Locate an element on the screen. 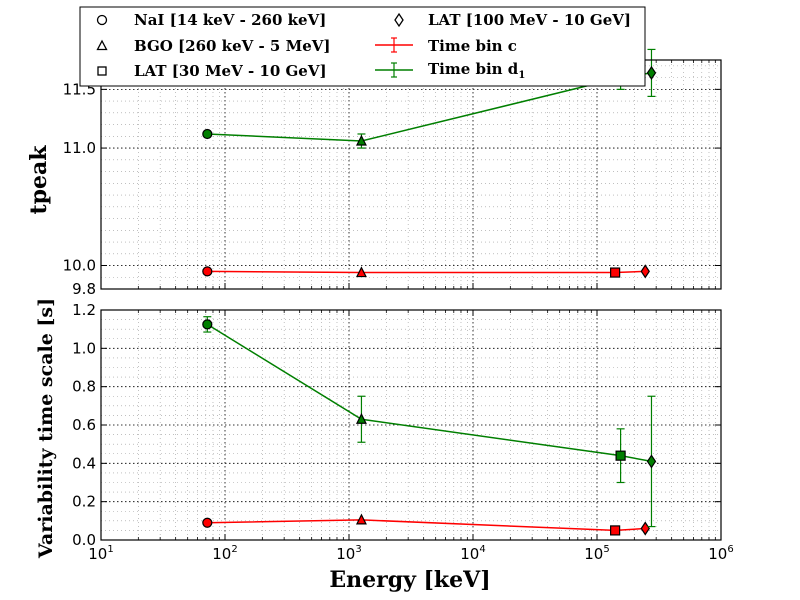 Image resolution: width=800 pixels, height=600 pixels. legend-red-line-icon is located at coordinates (394, 45).